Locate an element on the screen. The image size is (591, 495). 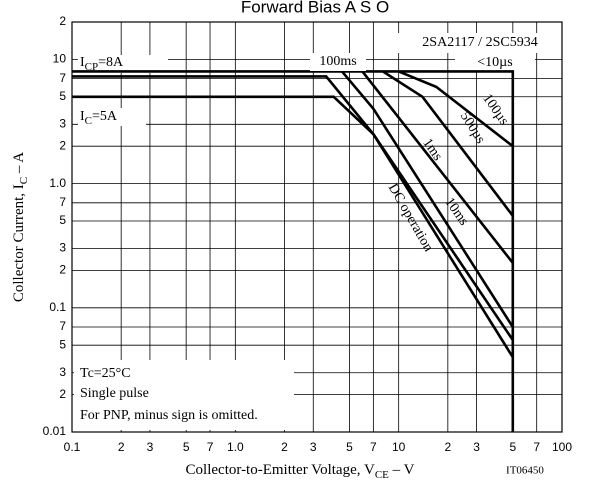
x-tick-label: 100 is located at coordinates (562, 447).